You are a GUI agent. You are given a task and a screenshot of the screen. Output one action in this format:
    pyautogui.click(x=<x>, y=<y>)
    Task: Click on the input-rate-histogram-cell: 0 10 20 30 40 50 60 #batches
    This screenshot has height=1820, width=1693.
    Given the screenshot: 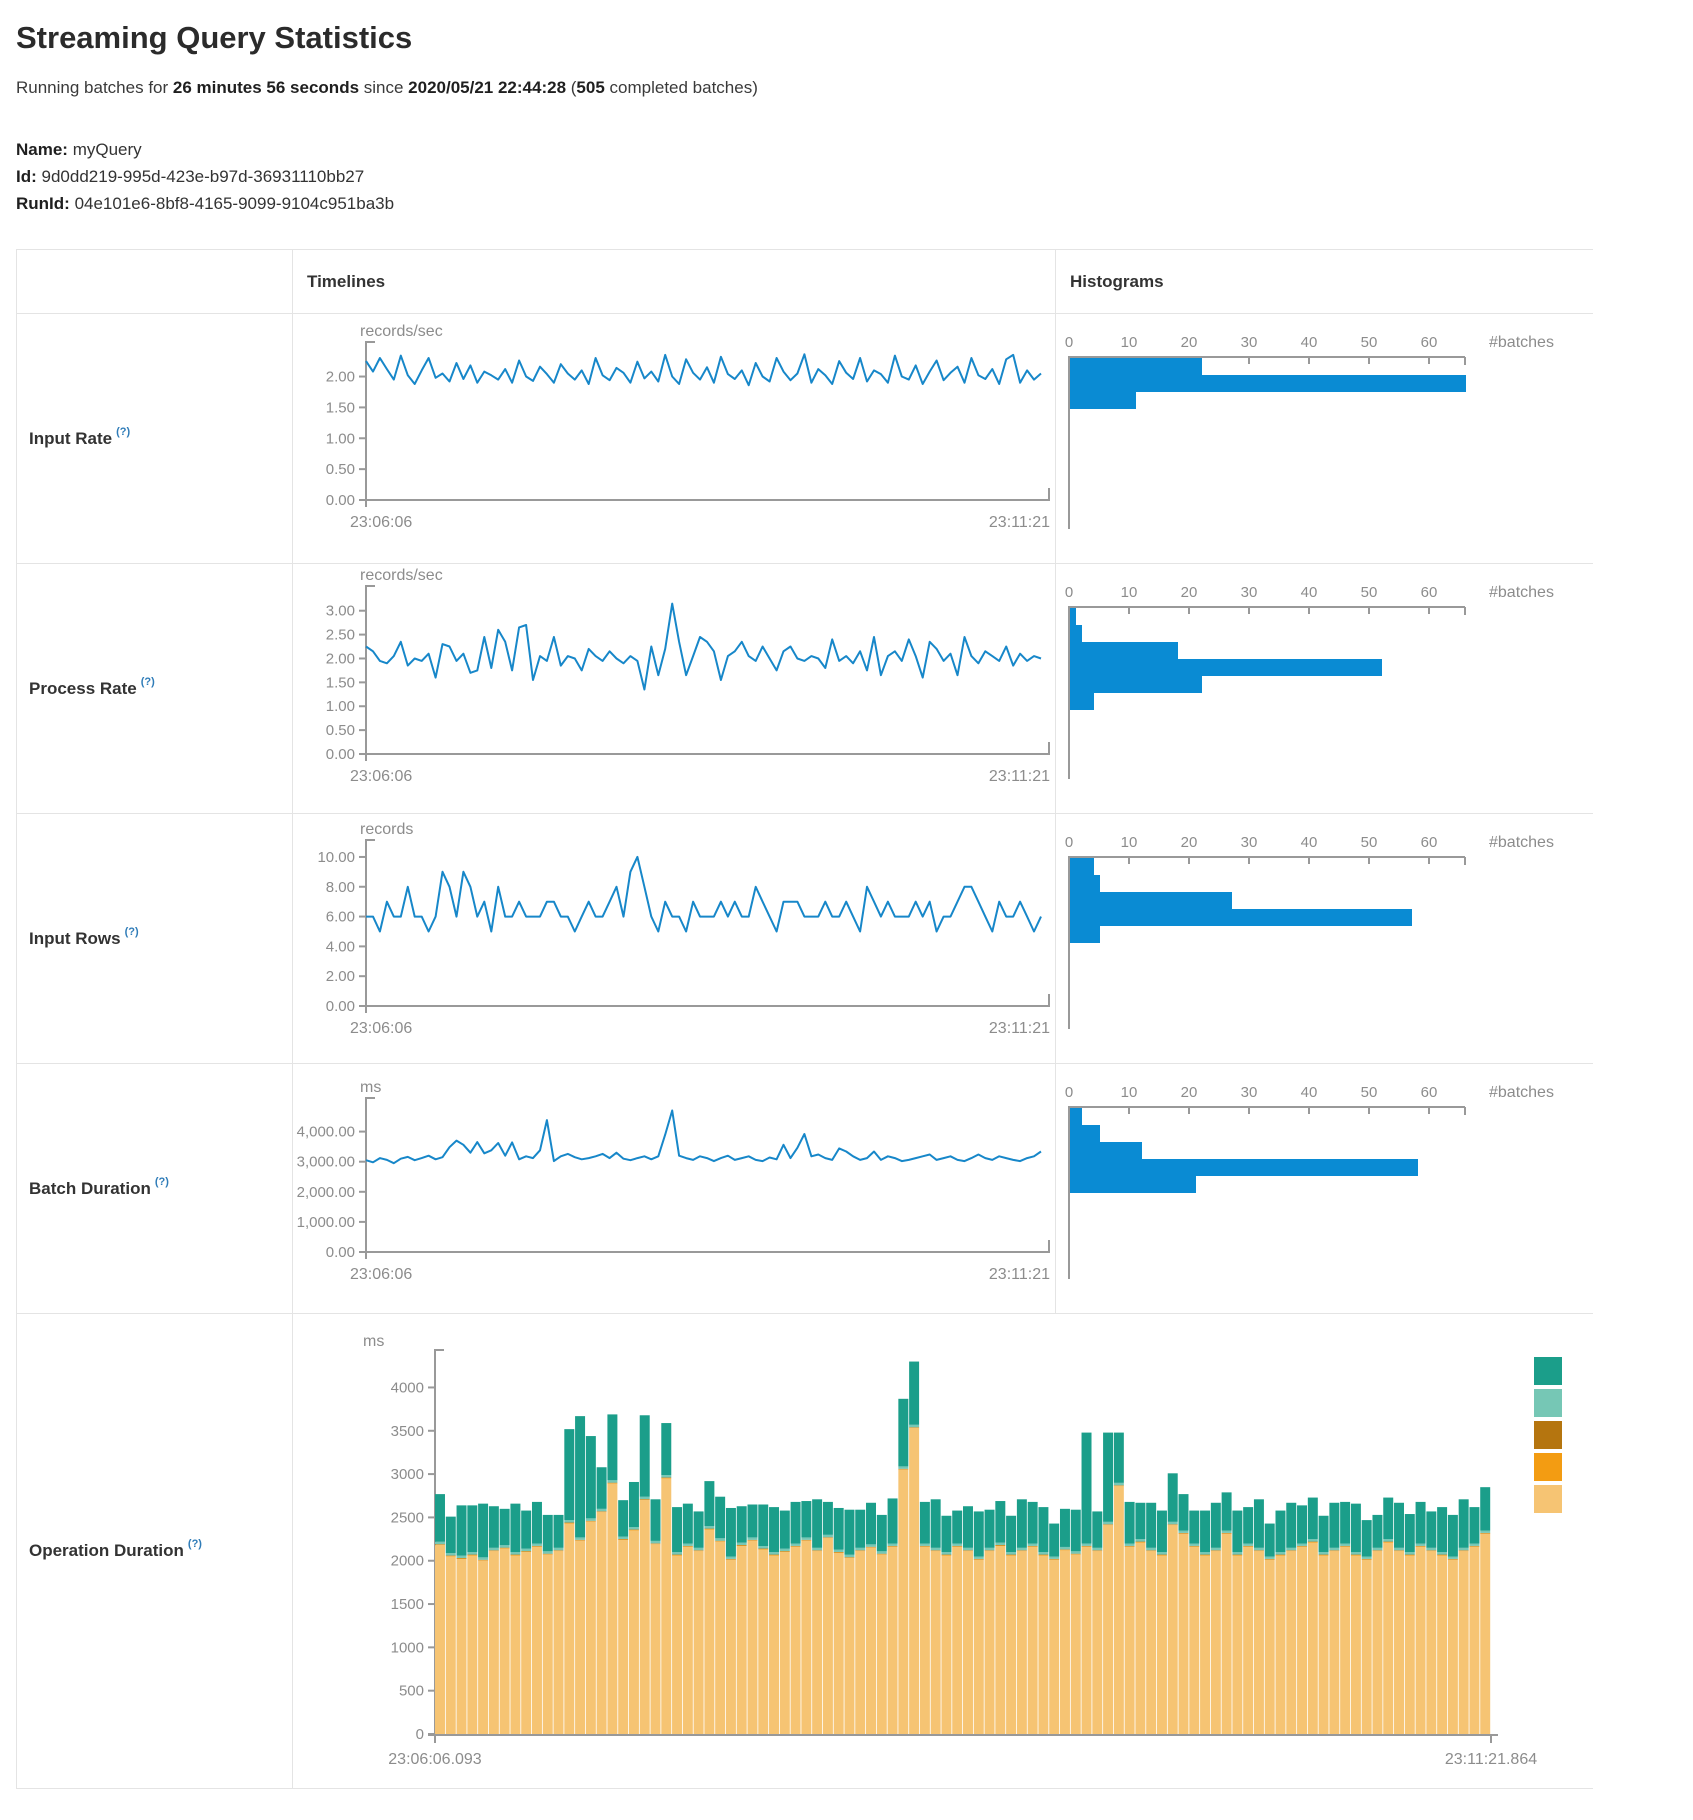 What is the action you would take?
    pyautogui.click(x=1324, y=439)
    